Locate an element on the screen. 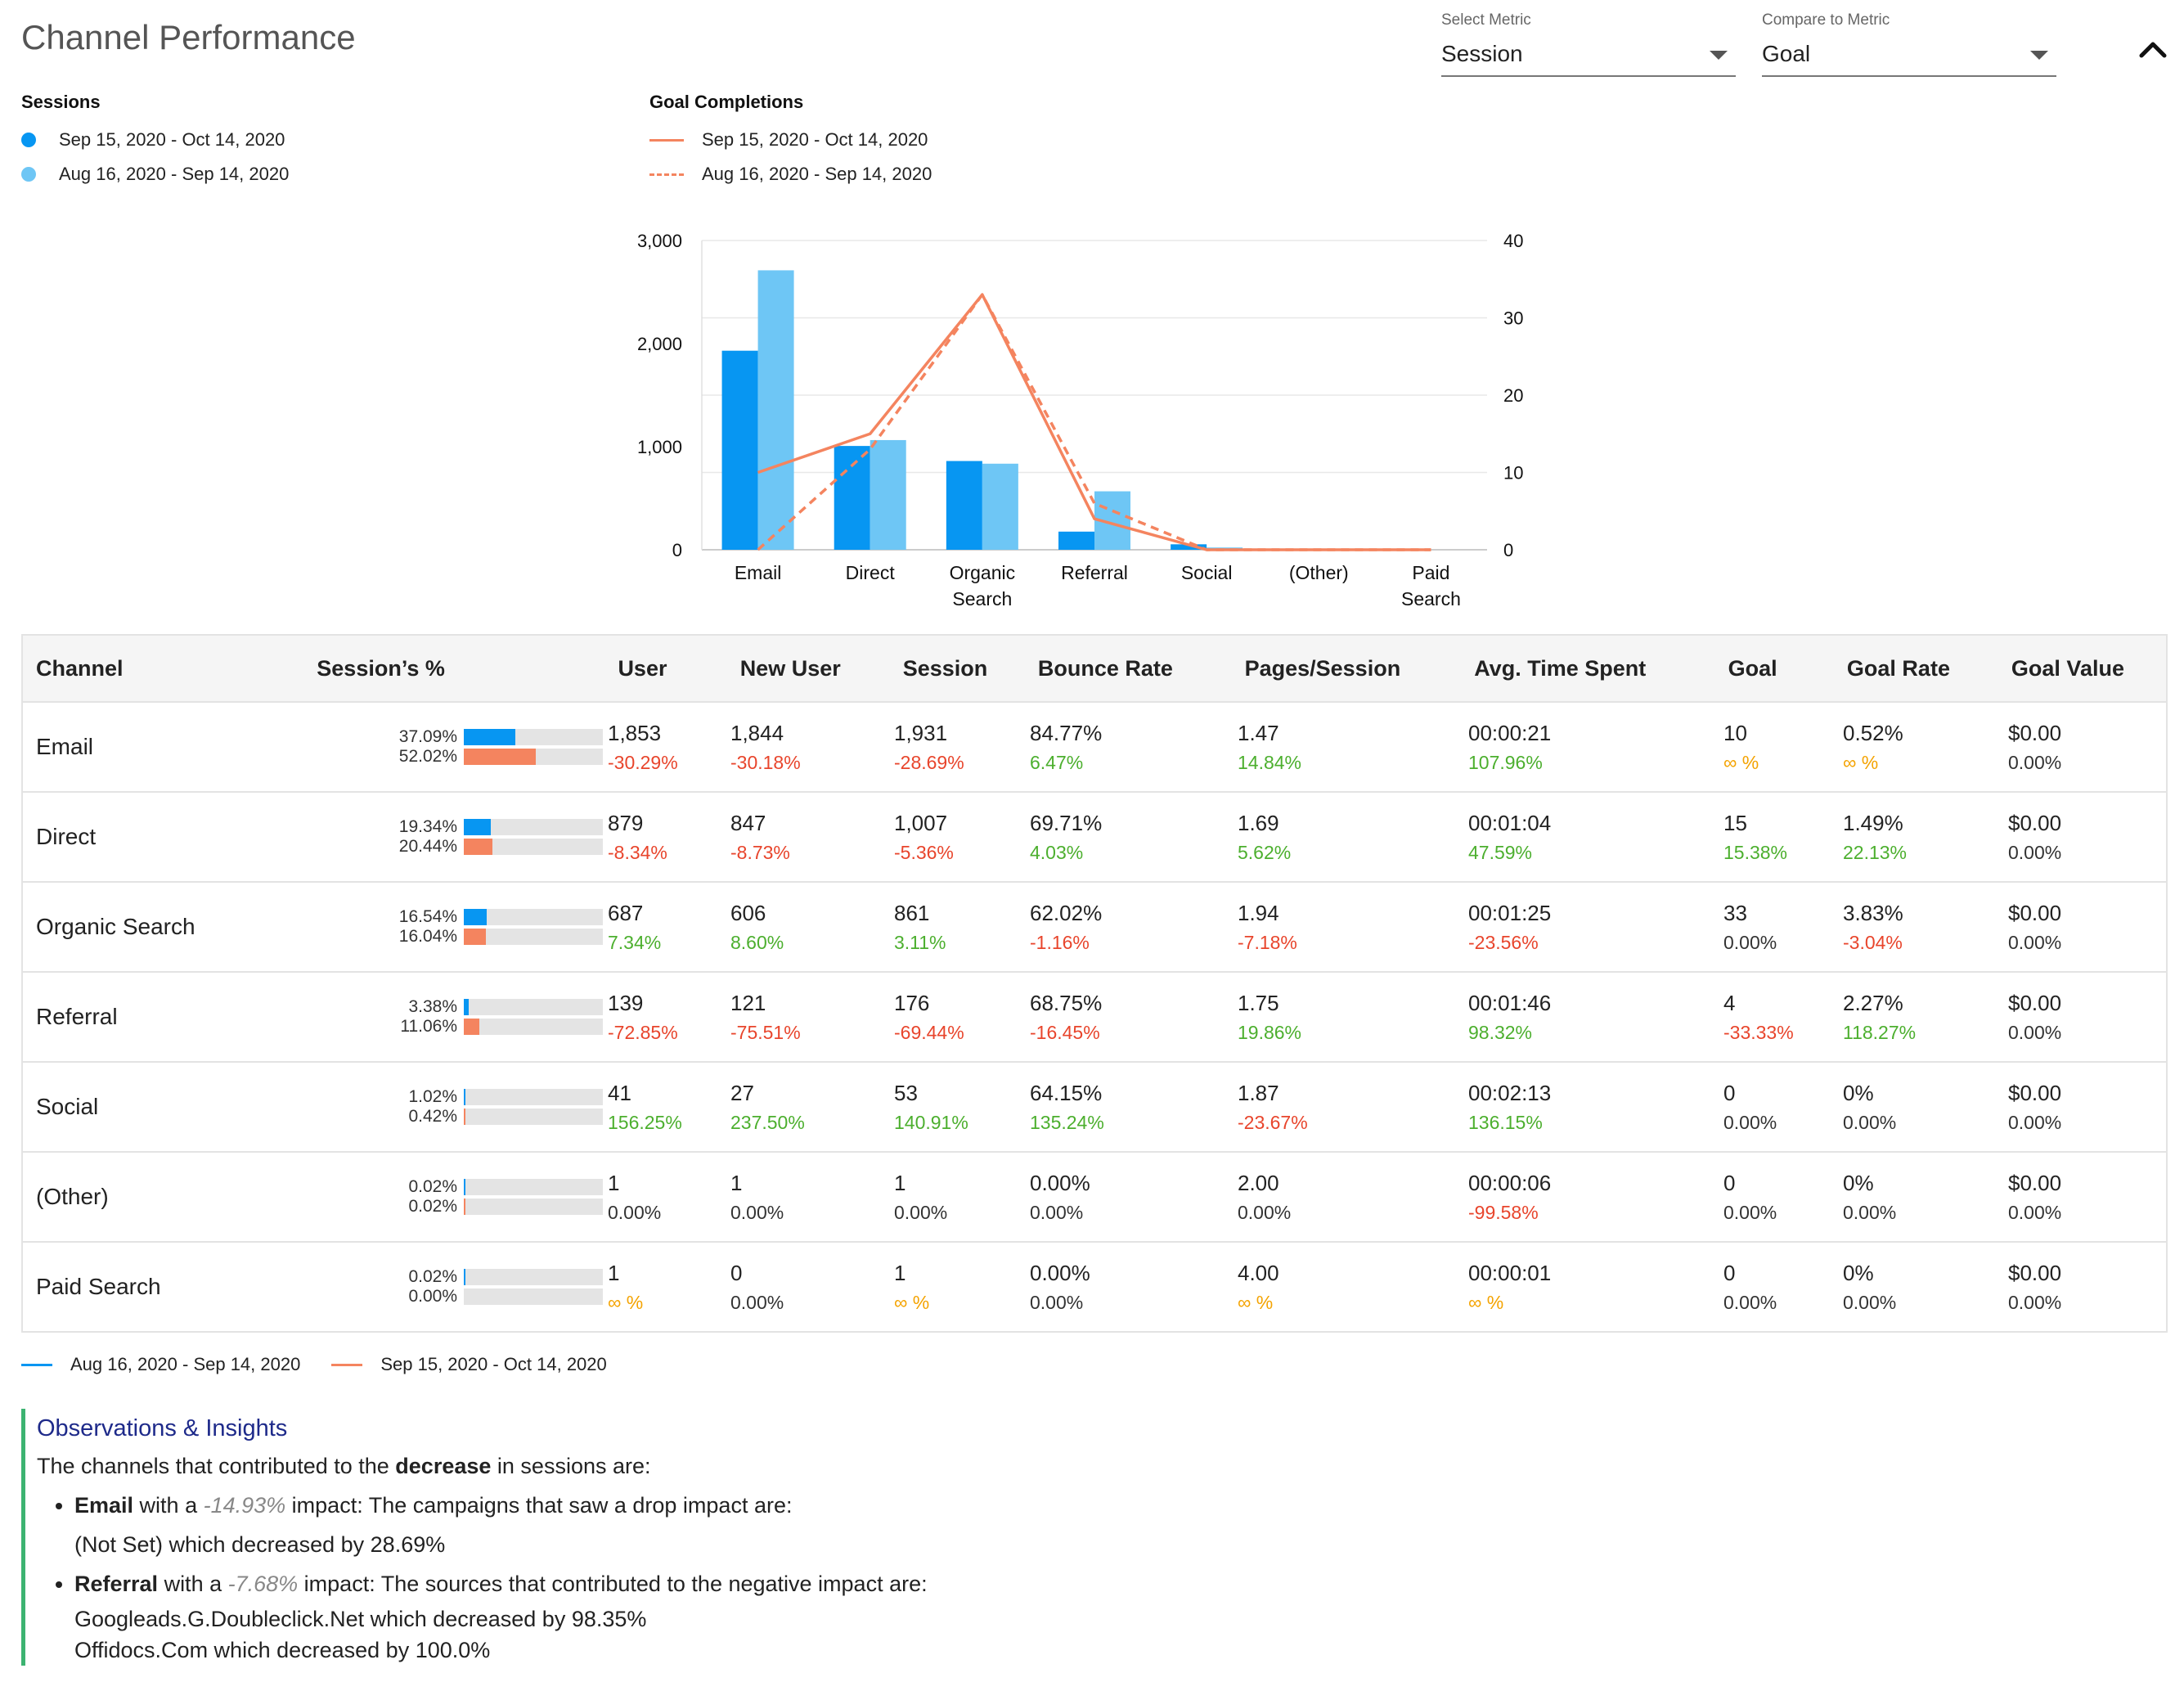 Image resolution: width=2184 pixels, height=1682 pixels. session-cell: 1,007 -5.36% is located at coordinates (962, 837).